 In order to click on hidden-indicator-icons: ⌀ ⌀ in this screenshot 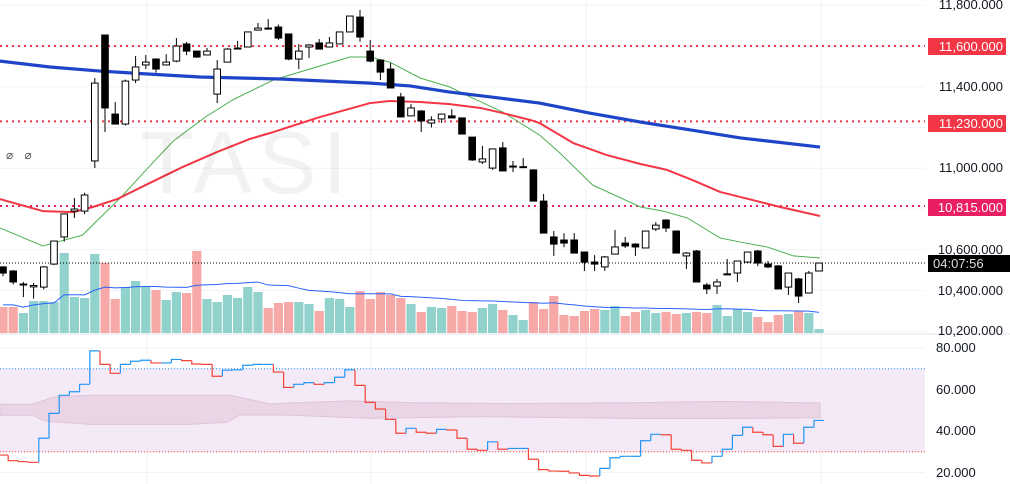, I will do `click(21, 155)`.